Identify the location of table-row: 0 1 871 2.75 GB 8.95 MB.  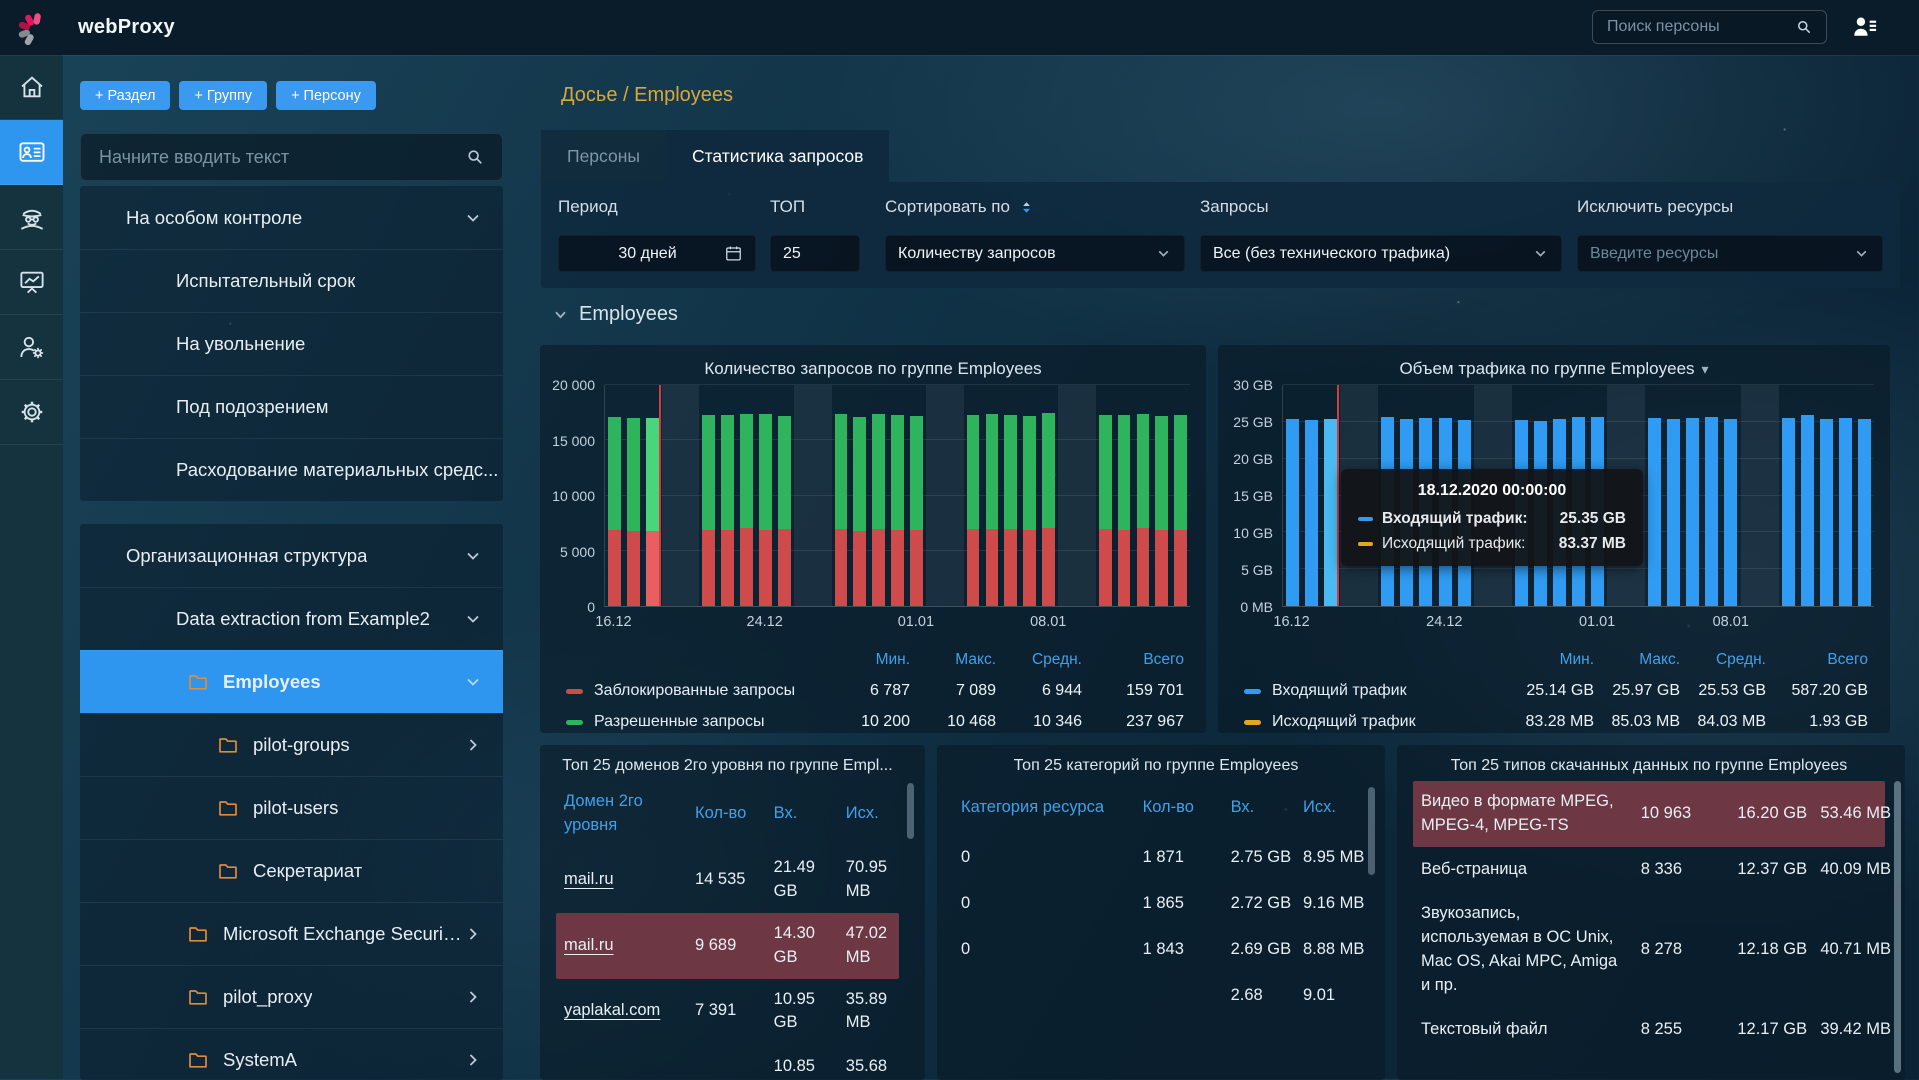
(1158, 858).